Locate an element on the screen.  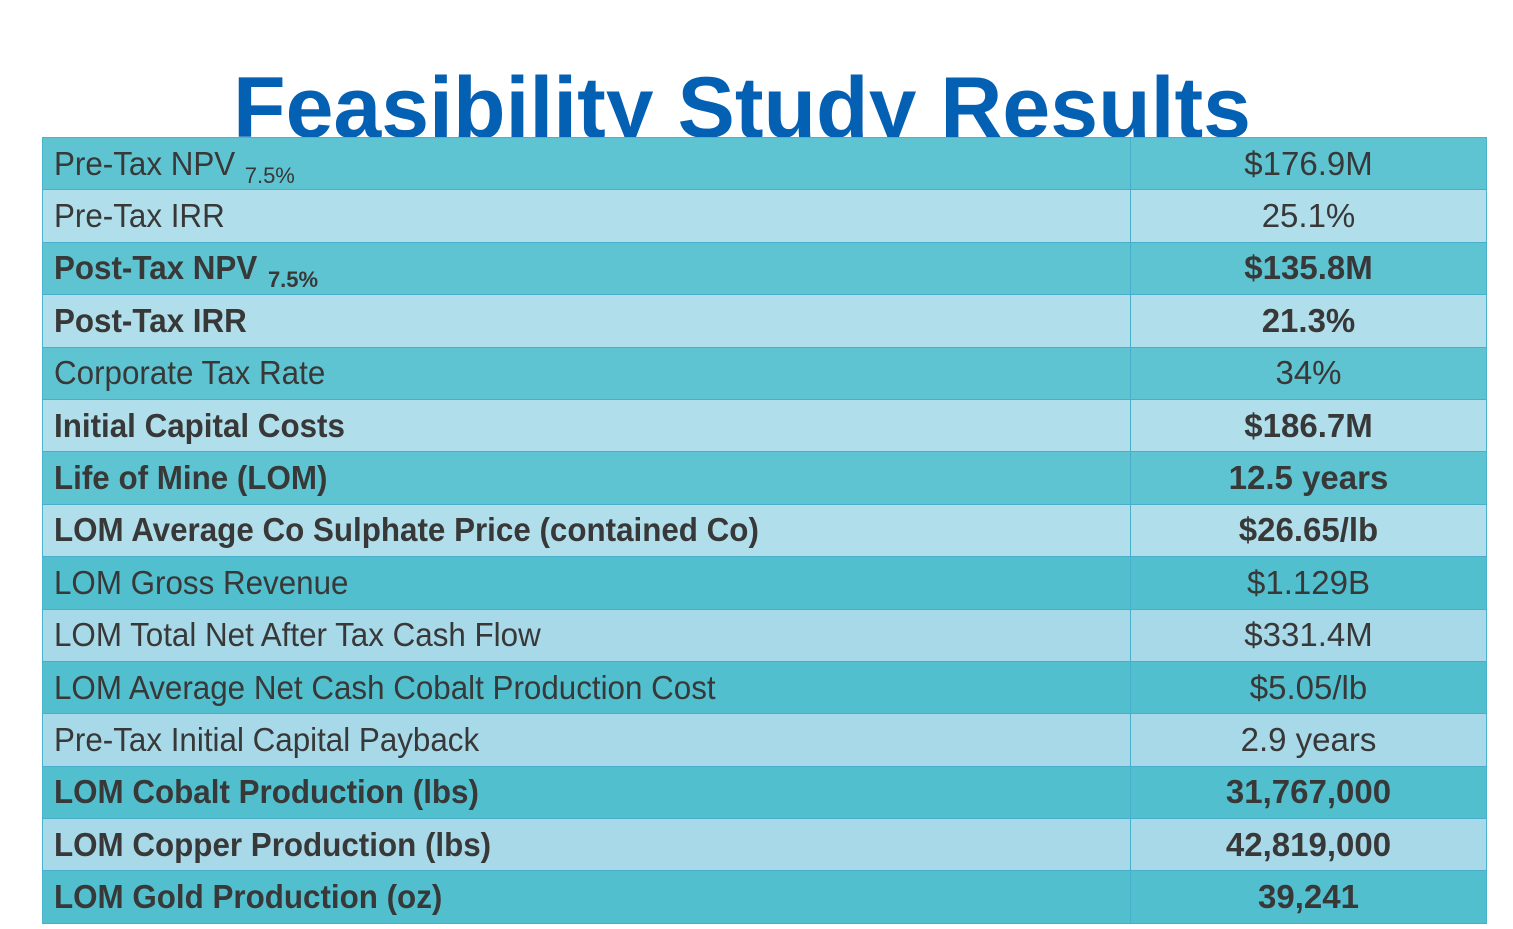
metric-value: 31,767,000 is located at coordinates (1308, 793).